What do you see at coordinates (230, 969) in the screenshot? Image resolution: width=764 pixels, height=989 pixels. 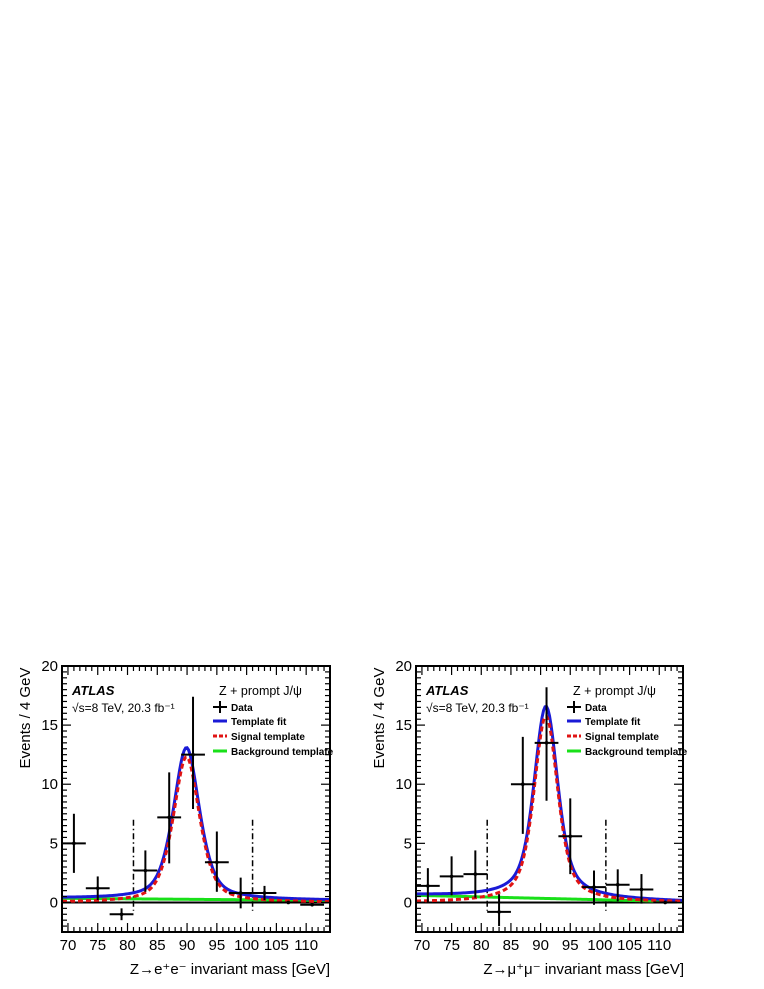 I see `x-axis-title: Z→e⁺e⁻ invariant mass [GeV]` at bounding box center [230, 969].